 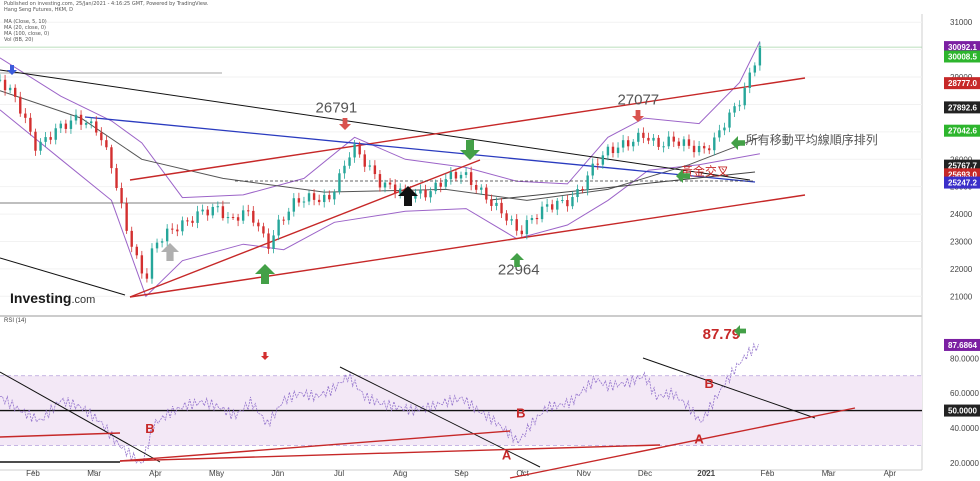 I want to click on price-tag-label: 28777.0, so click(x=962, y=83).